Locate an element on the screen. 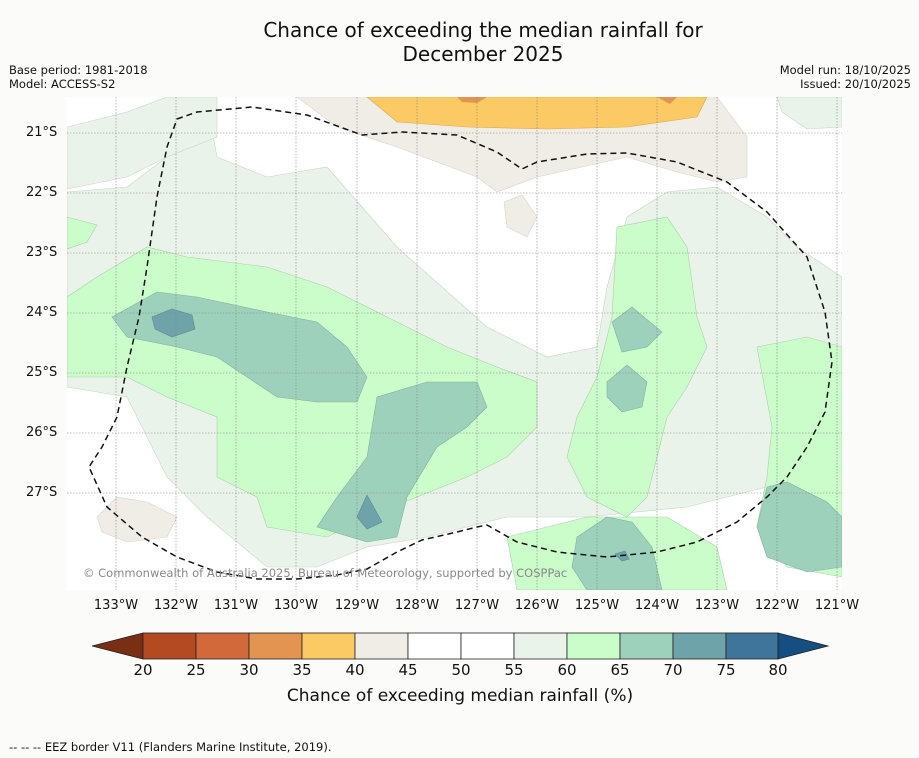  contour-55-60-topleft is located at coordinates (142, 143).